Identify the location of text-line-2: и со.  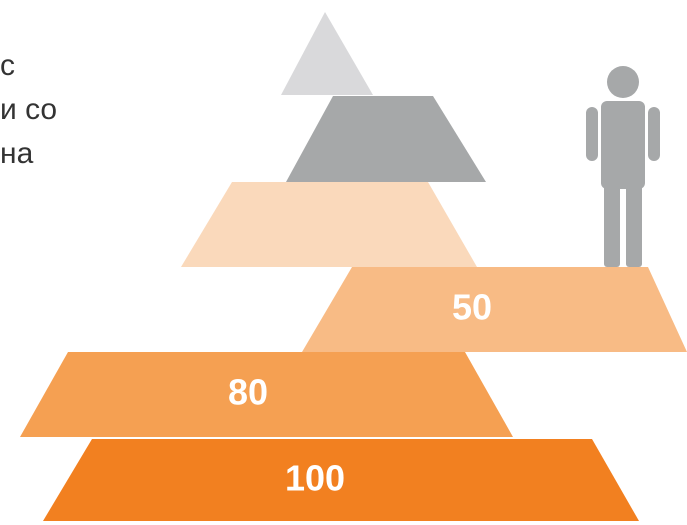
(29, 109).